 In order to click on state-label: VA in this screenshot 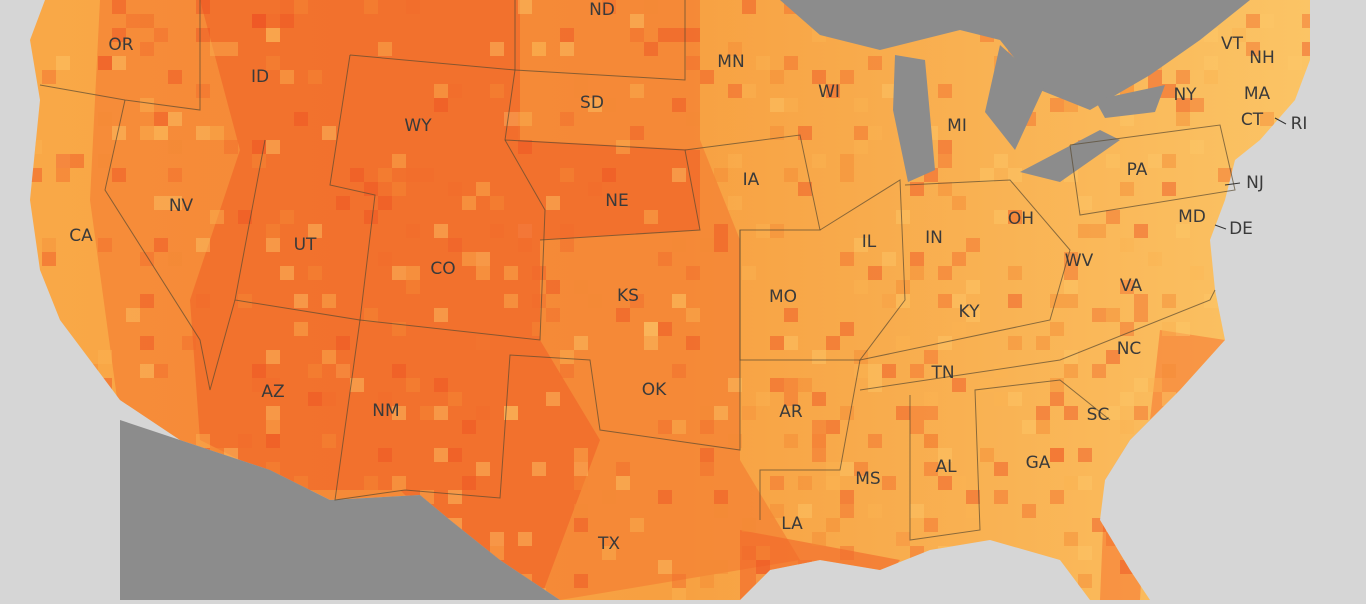, I will do `click(1131, 286)`.